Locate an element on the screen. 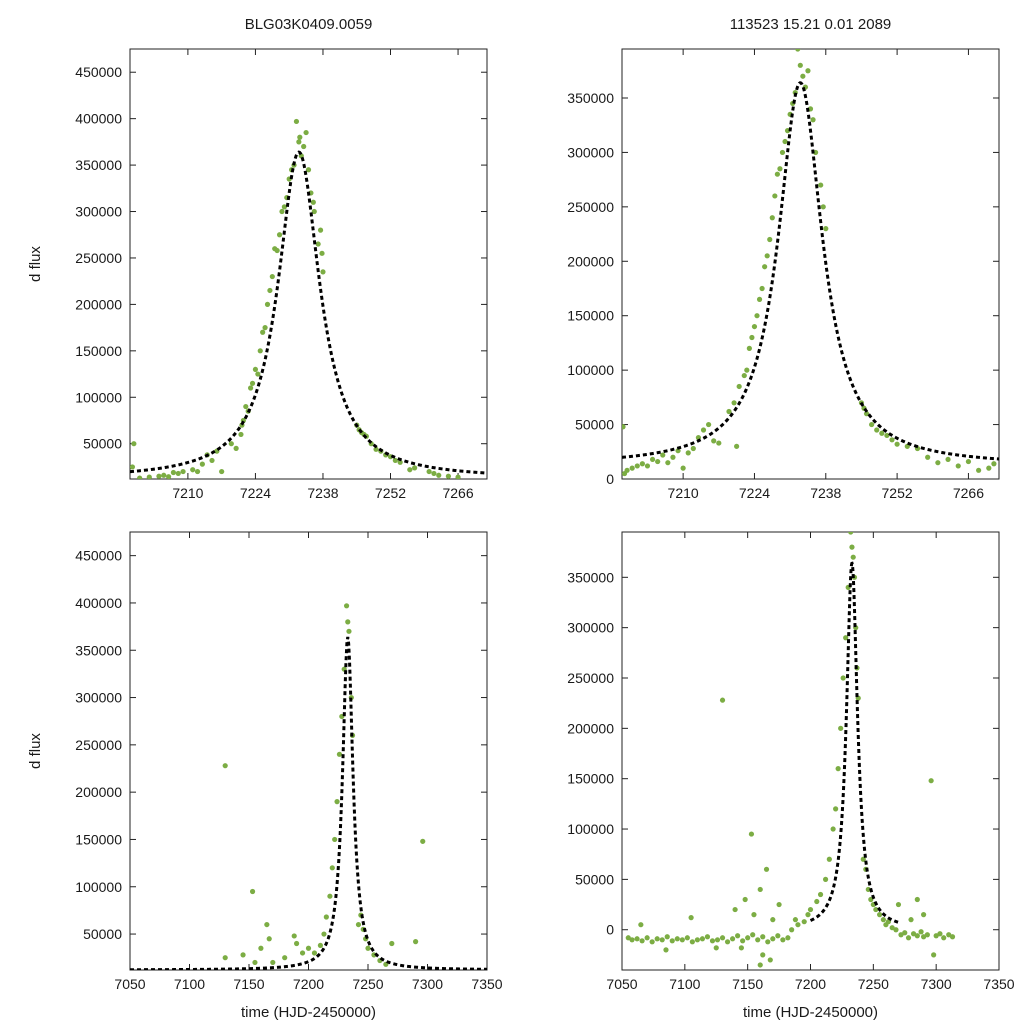 The height and width of the screenshot is (1024, 1024). x-tick-label: 7050 is located at coordinates (129, 984).